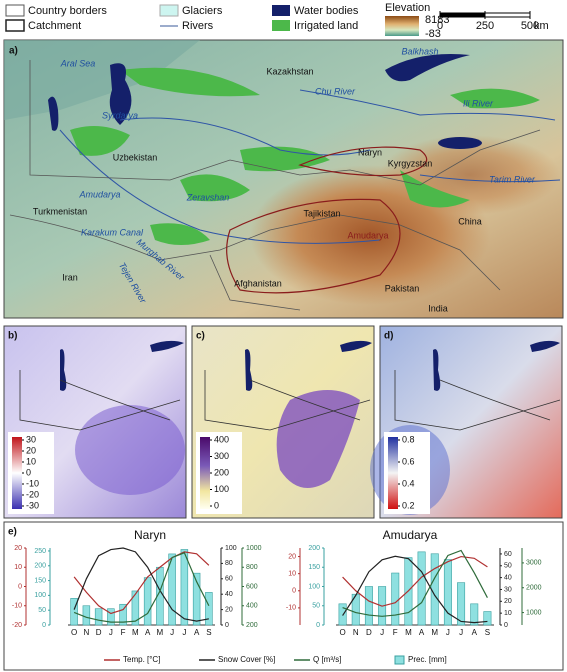 The width and height of the screenshot is (567, 672). Describe the element at coordinates (32, 483) in the screenshot. I see `colorbar-label: -10` at that location.